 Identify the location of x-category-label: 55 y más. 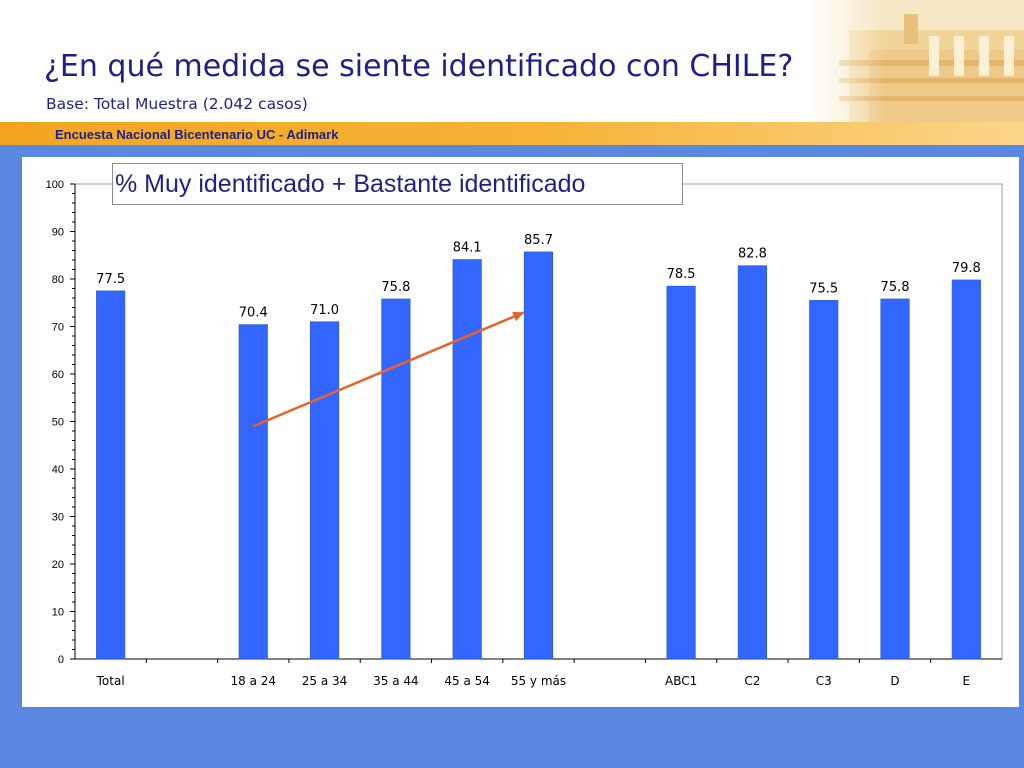
(538, 681).